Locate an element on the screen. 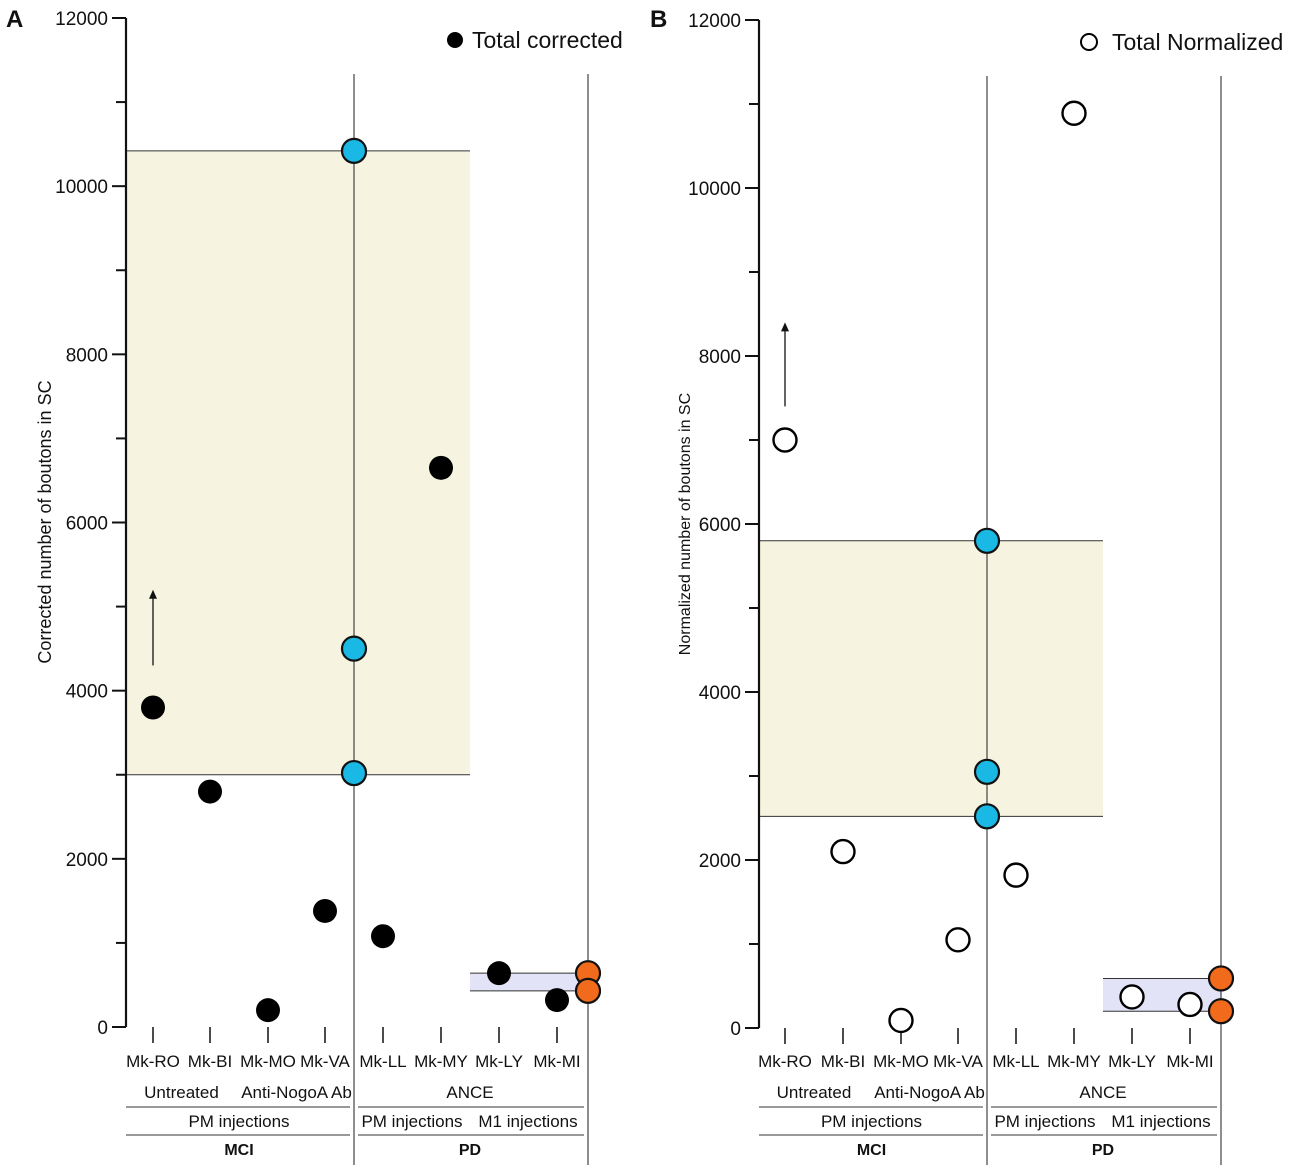 The height and width of the screenshot is (1174, 1300). legend-label: Total Normalized is located at coordinates (1197, 42).